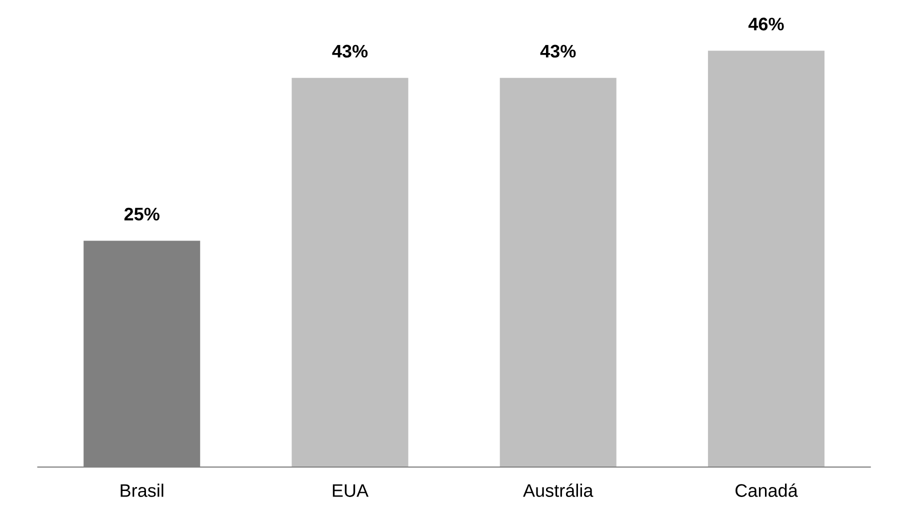  What do you see at coordinates (558, 490) in the screenshot?
I see `x-tick-label: Austrália` at bounding box center [558, 490].